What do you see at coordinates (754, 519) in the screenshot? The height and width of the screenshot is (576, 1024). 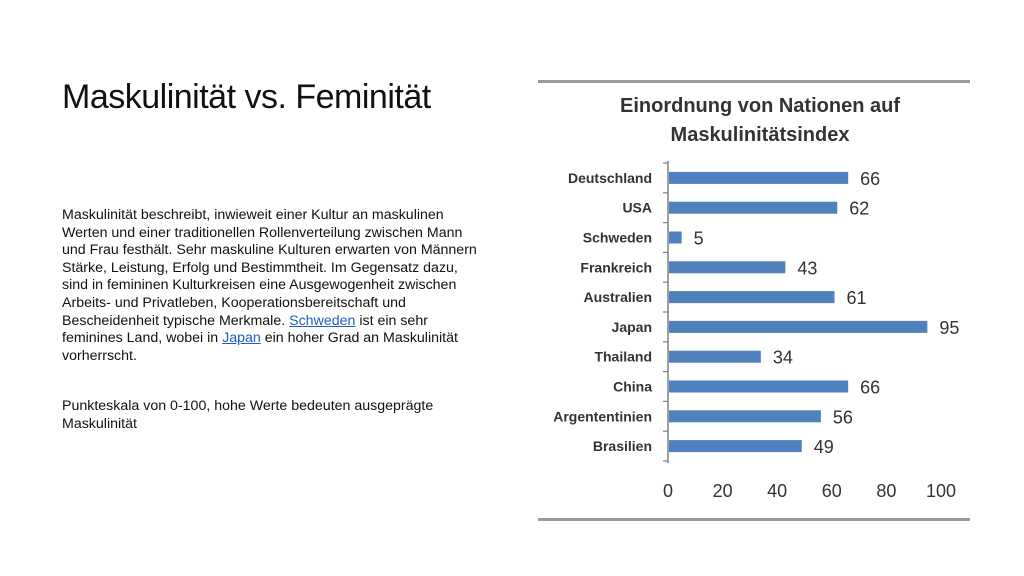 I see `chart-bottom-border` at bounding box center [754, 519].